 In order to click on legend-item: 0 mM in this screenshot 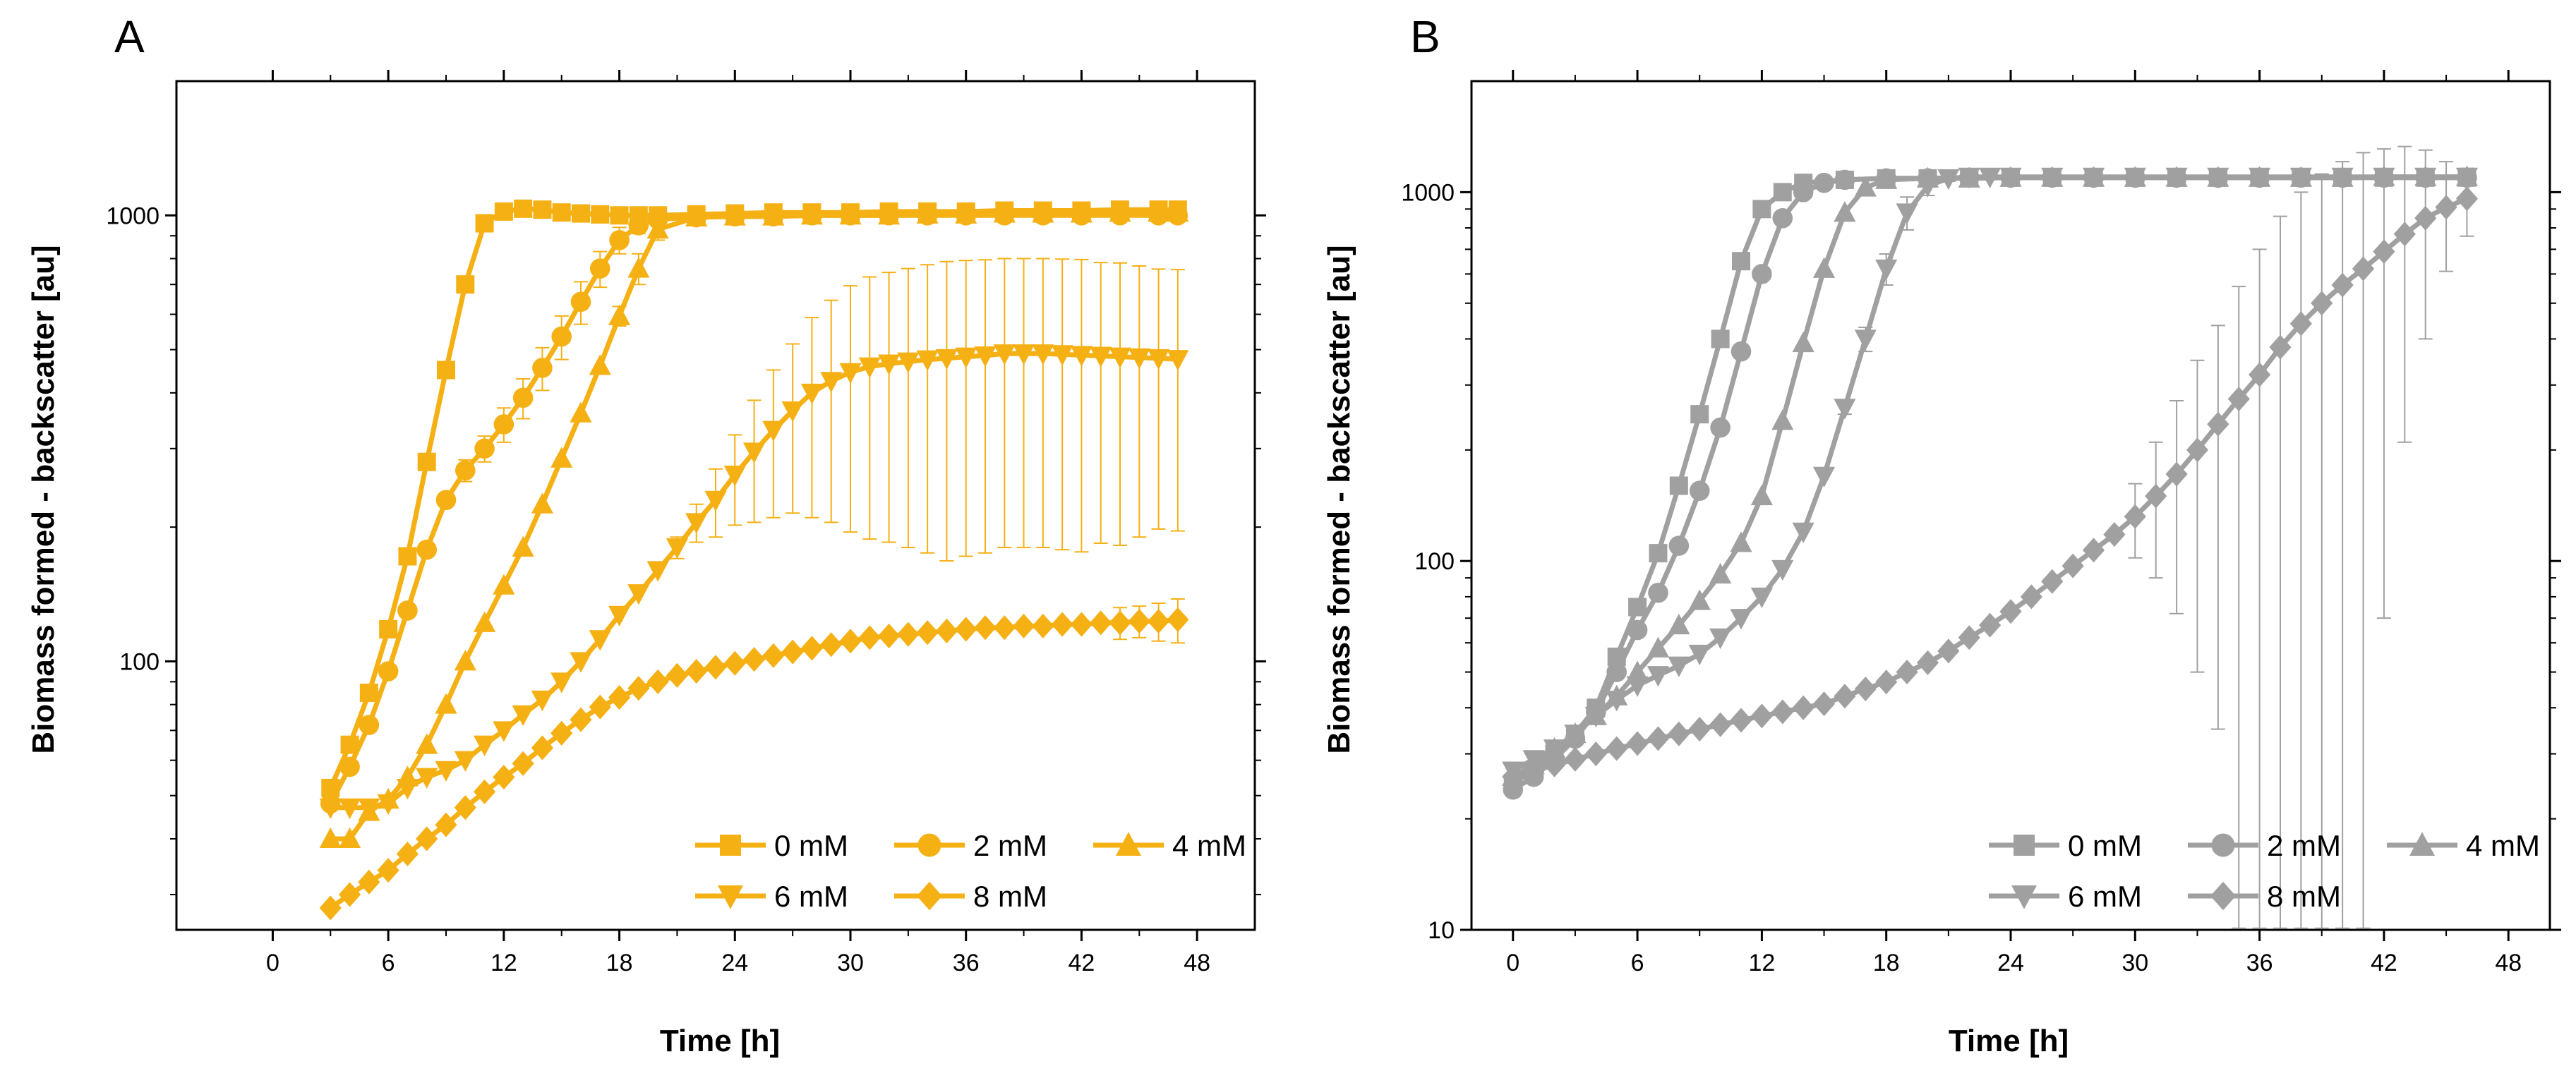, I will do `click(2065, 845)`.